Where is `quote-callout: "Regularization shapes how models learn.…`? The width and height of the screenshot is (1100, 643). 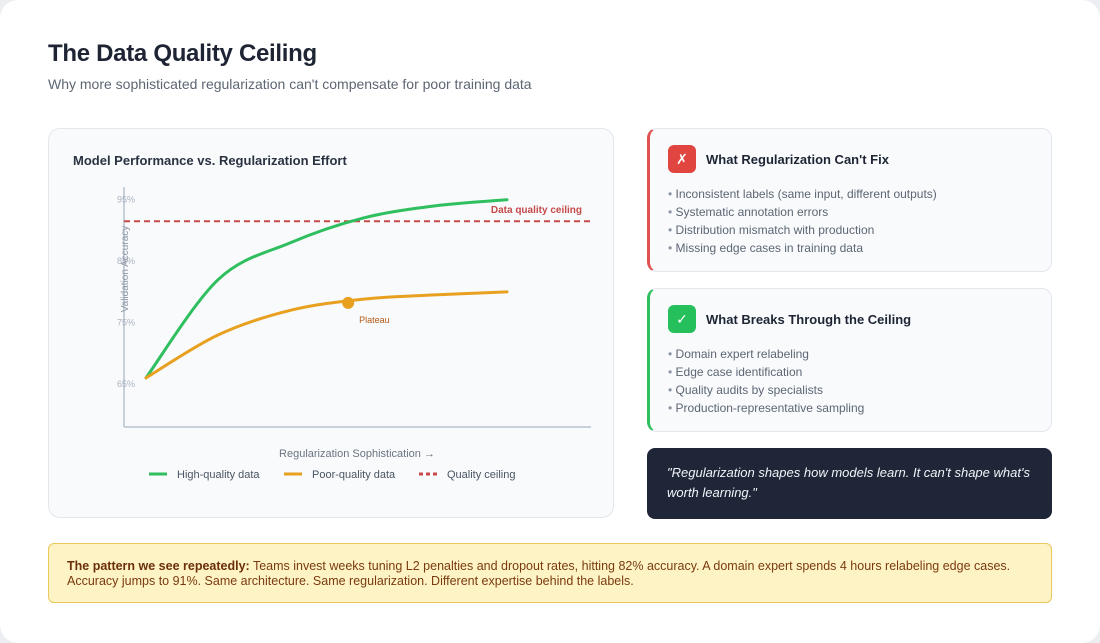 quote-callout: "Regularization shapes how models learn.… is located at coordinates (849, 483).